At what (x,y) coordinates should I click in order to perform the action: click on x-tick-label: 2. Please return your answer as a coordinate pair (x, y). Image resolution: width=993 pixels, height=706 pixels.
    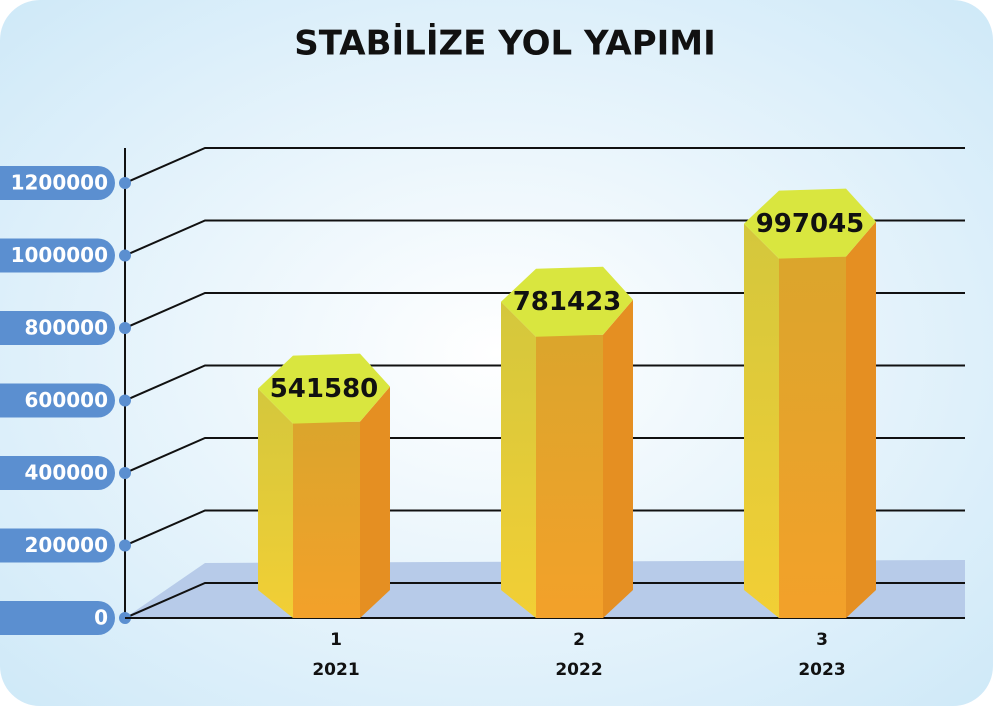
    Looking at the image, I should click on (579, 640).